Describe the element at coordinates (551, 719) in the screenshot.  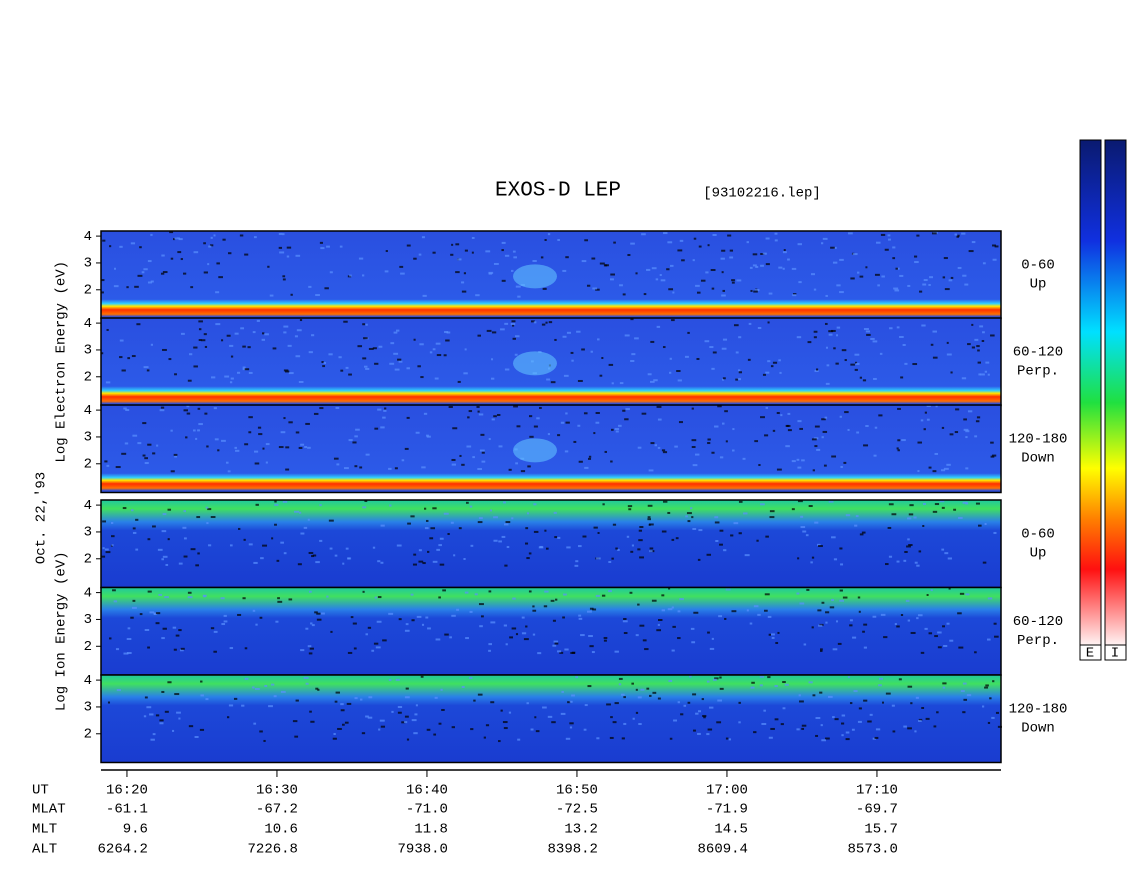
I see `panel-frame` at that location.